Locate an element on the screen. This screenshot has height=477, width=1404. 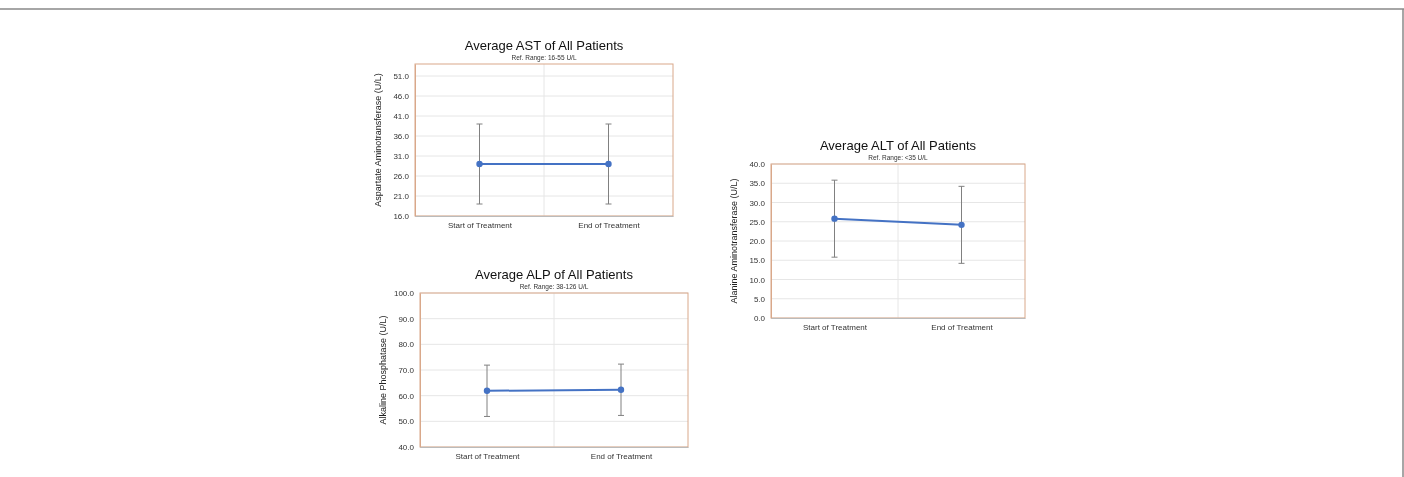
y-axis-title: Aspartate Aminotransferase (U/L) is located at coordinates (378, 140).